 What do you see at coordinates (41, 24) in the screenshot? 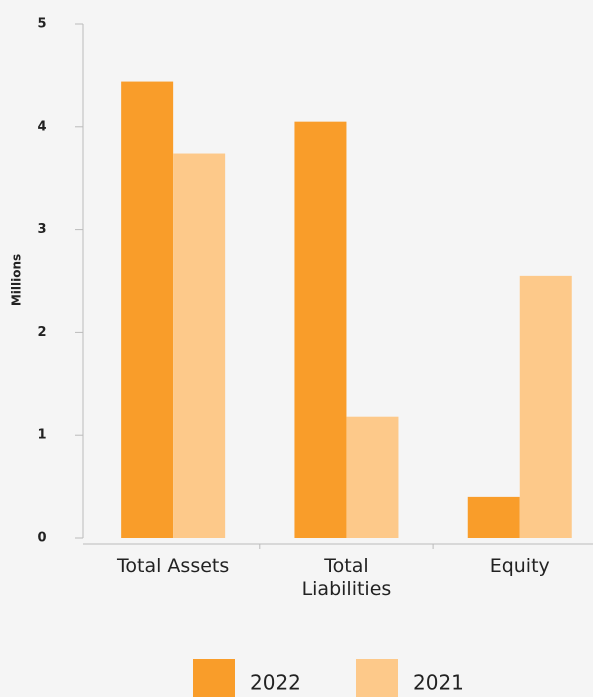
I see `y-tick-label: 5` at bounding box center [41, 24].